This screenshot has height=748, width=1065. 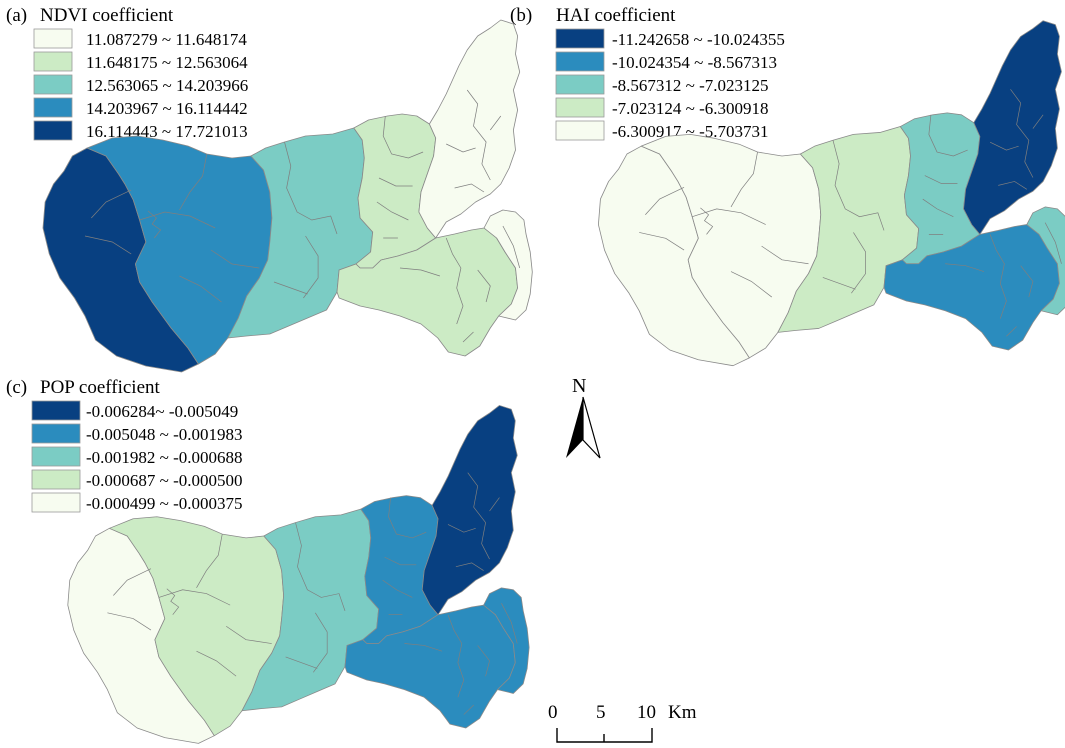 I want to click on legend-item: -0.005048 ~ -0.001983, so click(x=137, y=433).